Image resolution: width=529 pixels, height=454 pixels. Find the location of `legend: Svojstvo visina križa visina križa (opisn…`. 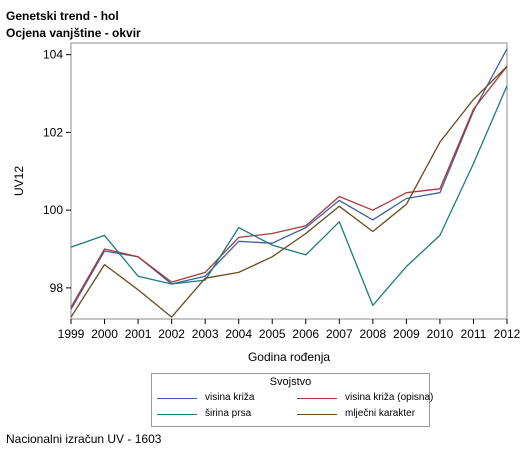

legend: Svojstvo visina križa visina križa (opisn… is located at coordinates (292, 400).